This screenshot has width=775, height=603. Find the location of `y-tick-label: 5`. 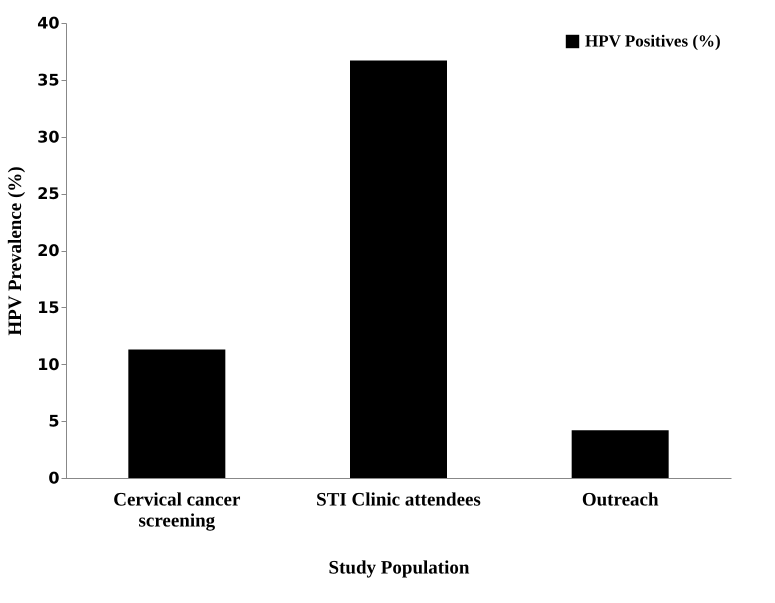

y-tick-label: 5 is located at coordinates (54, 421).